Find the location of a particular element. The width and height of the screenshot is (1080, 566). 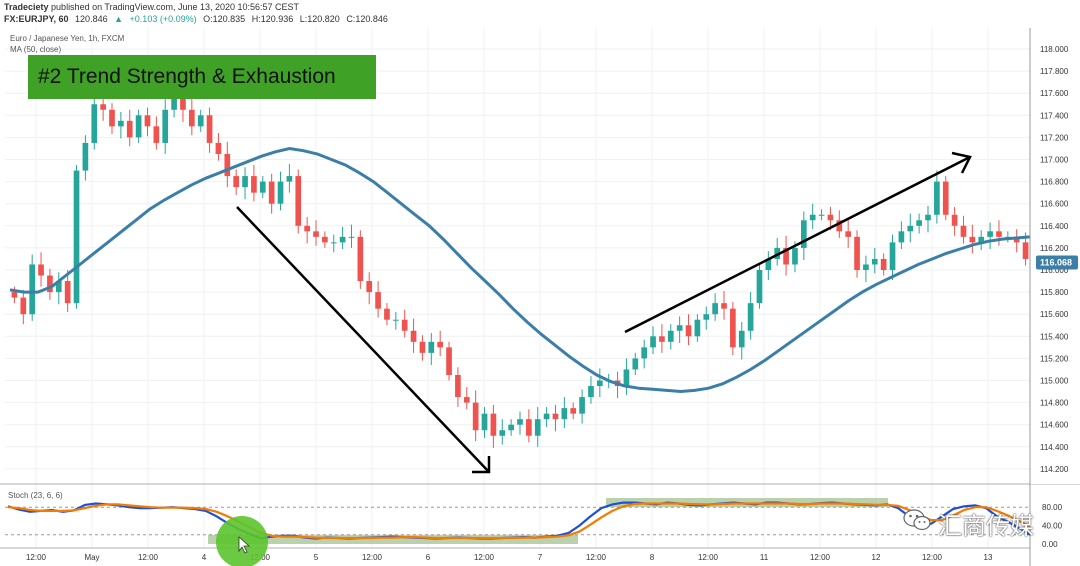

stoch-axis: 80.00 40.00 0.00 is located at coordinates (1052, 526).